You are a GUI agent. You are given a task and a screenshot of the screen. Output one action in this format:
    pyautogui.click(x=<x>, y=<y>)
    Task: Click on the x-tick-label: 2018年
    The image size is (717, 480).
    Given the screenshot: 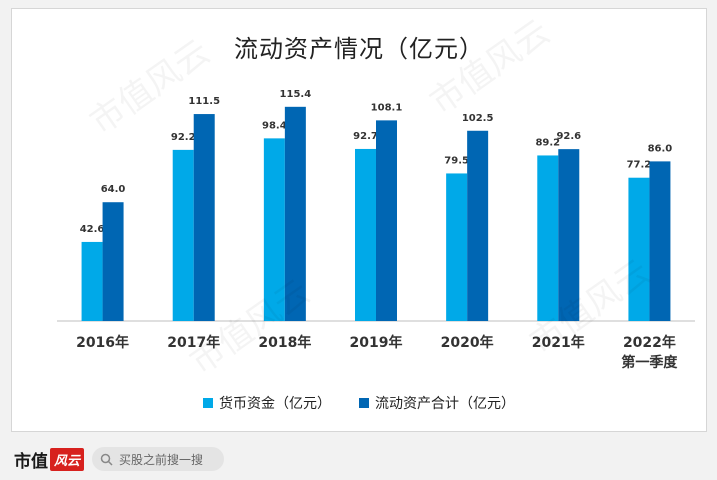 What is the action you would take?
    pyautogui.click(x=284, y=342)
    